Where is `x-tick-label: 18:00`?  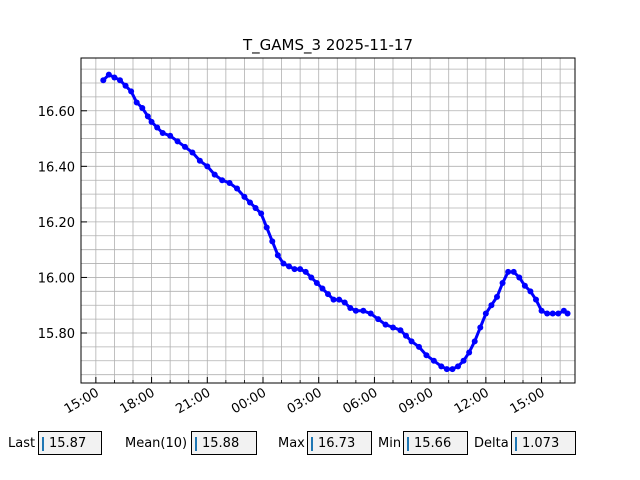
x-tick-label: 18:00 is located at coordinates (138, 401).